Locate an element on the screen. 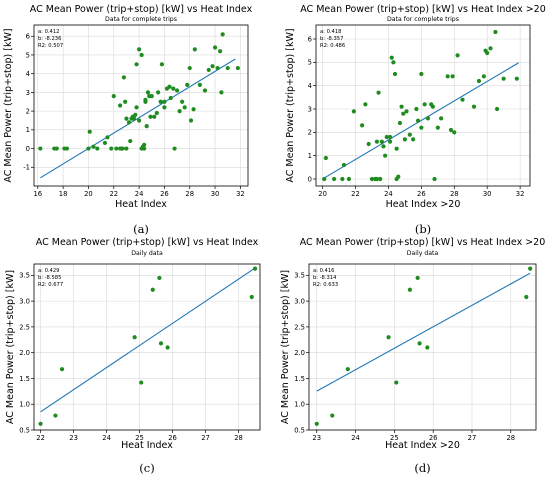  panel-caption: (c) is located at coordinates (146, 468).